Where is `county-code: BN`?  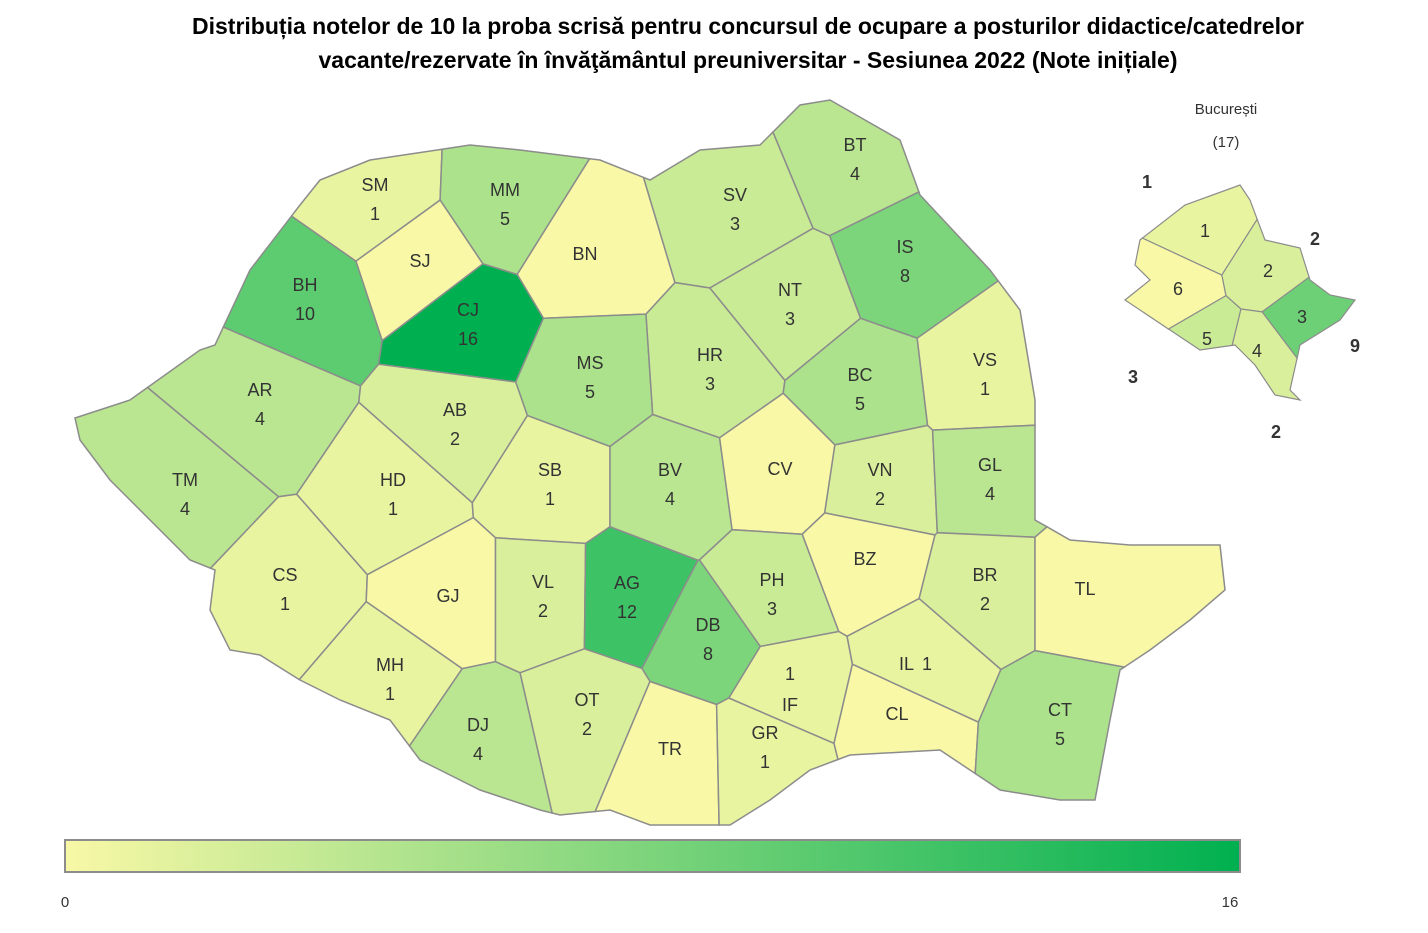 county-code: BN is located at coordinates (584, 254).